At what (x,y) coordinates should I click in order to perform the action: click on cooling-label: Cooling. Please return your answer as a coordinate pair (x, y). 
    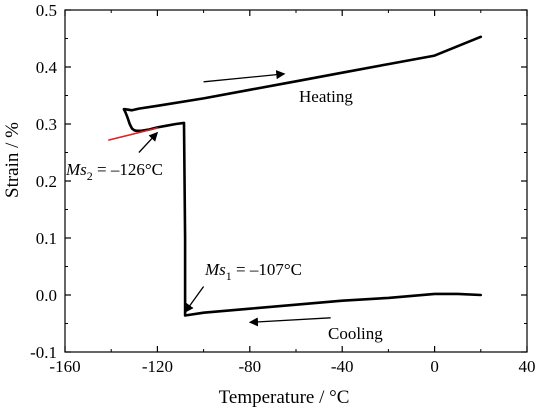
    Looking at the image, I should click on (355, 333).